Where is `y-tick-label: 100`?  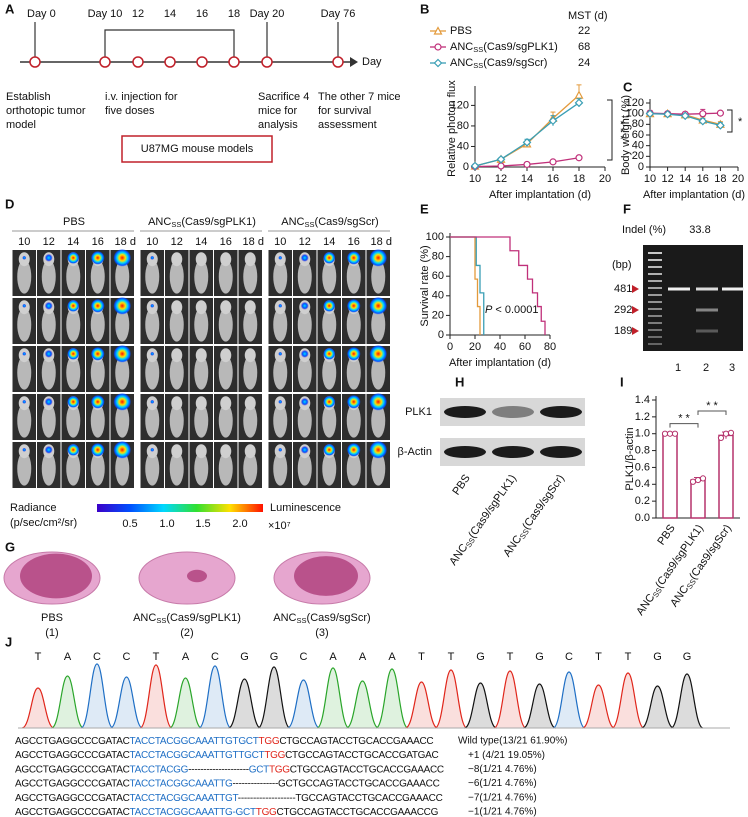
y-tick-label: 100 is located at coordinates (435, 237).